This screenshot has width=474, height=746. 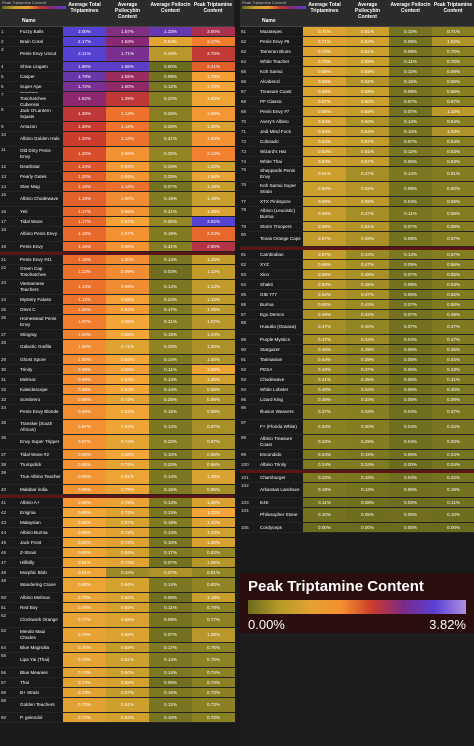 What do you see at coordinates (84, 272) in the screenshot?
I see `cell-avg-total: 1.13%` at bounding box center [84, 272].